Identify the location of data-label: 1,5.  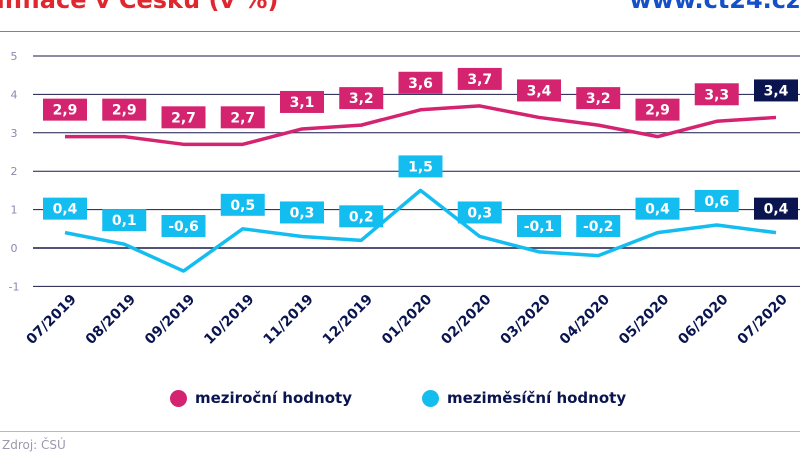
(420, 167).